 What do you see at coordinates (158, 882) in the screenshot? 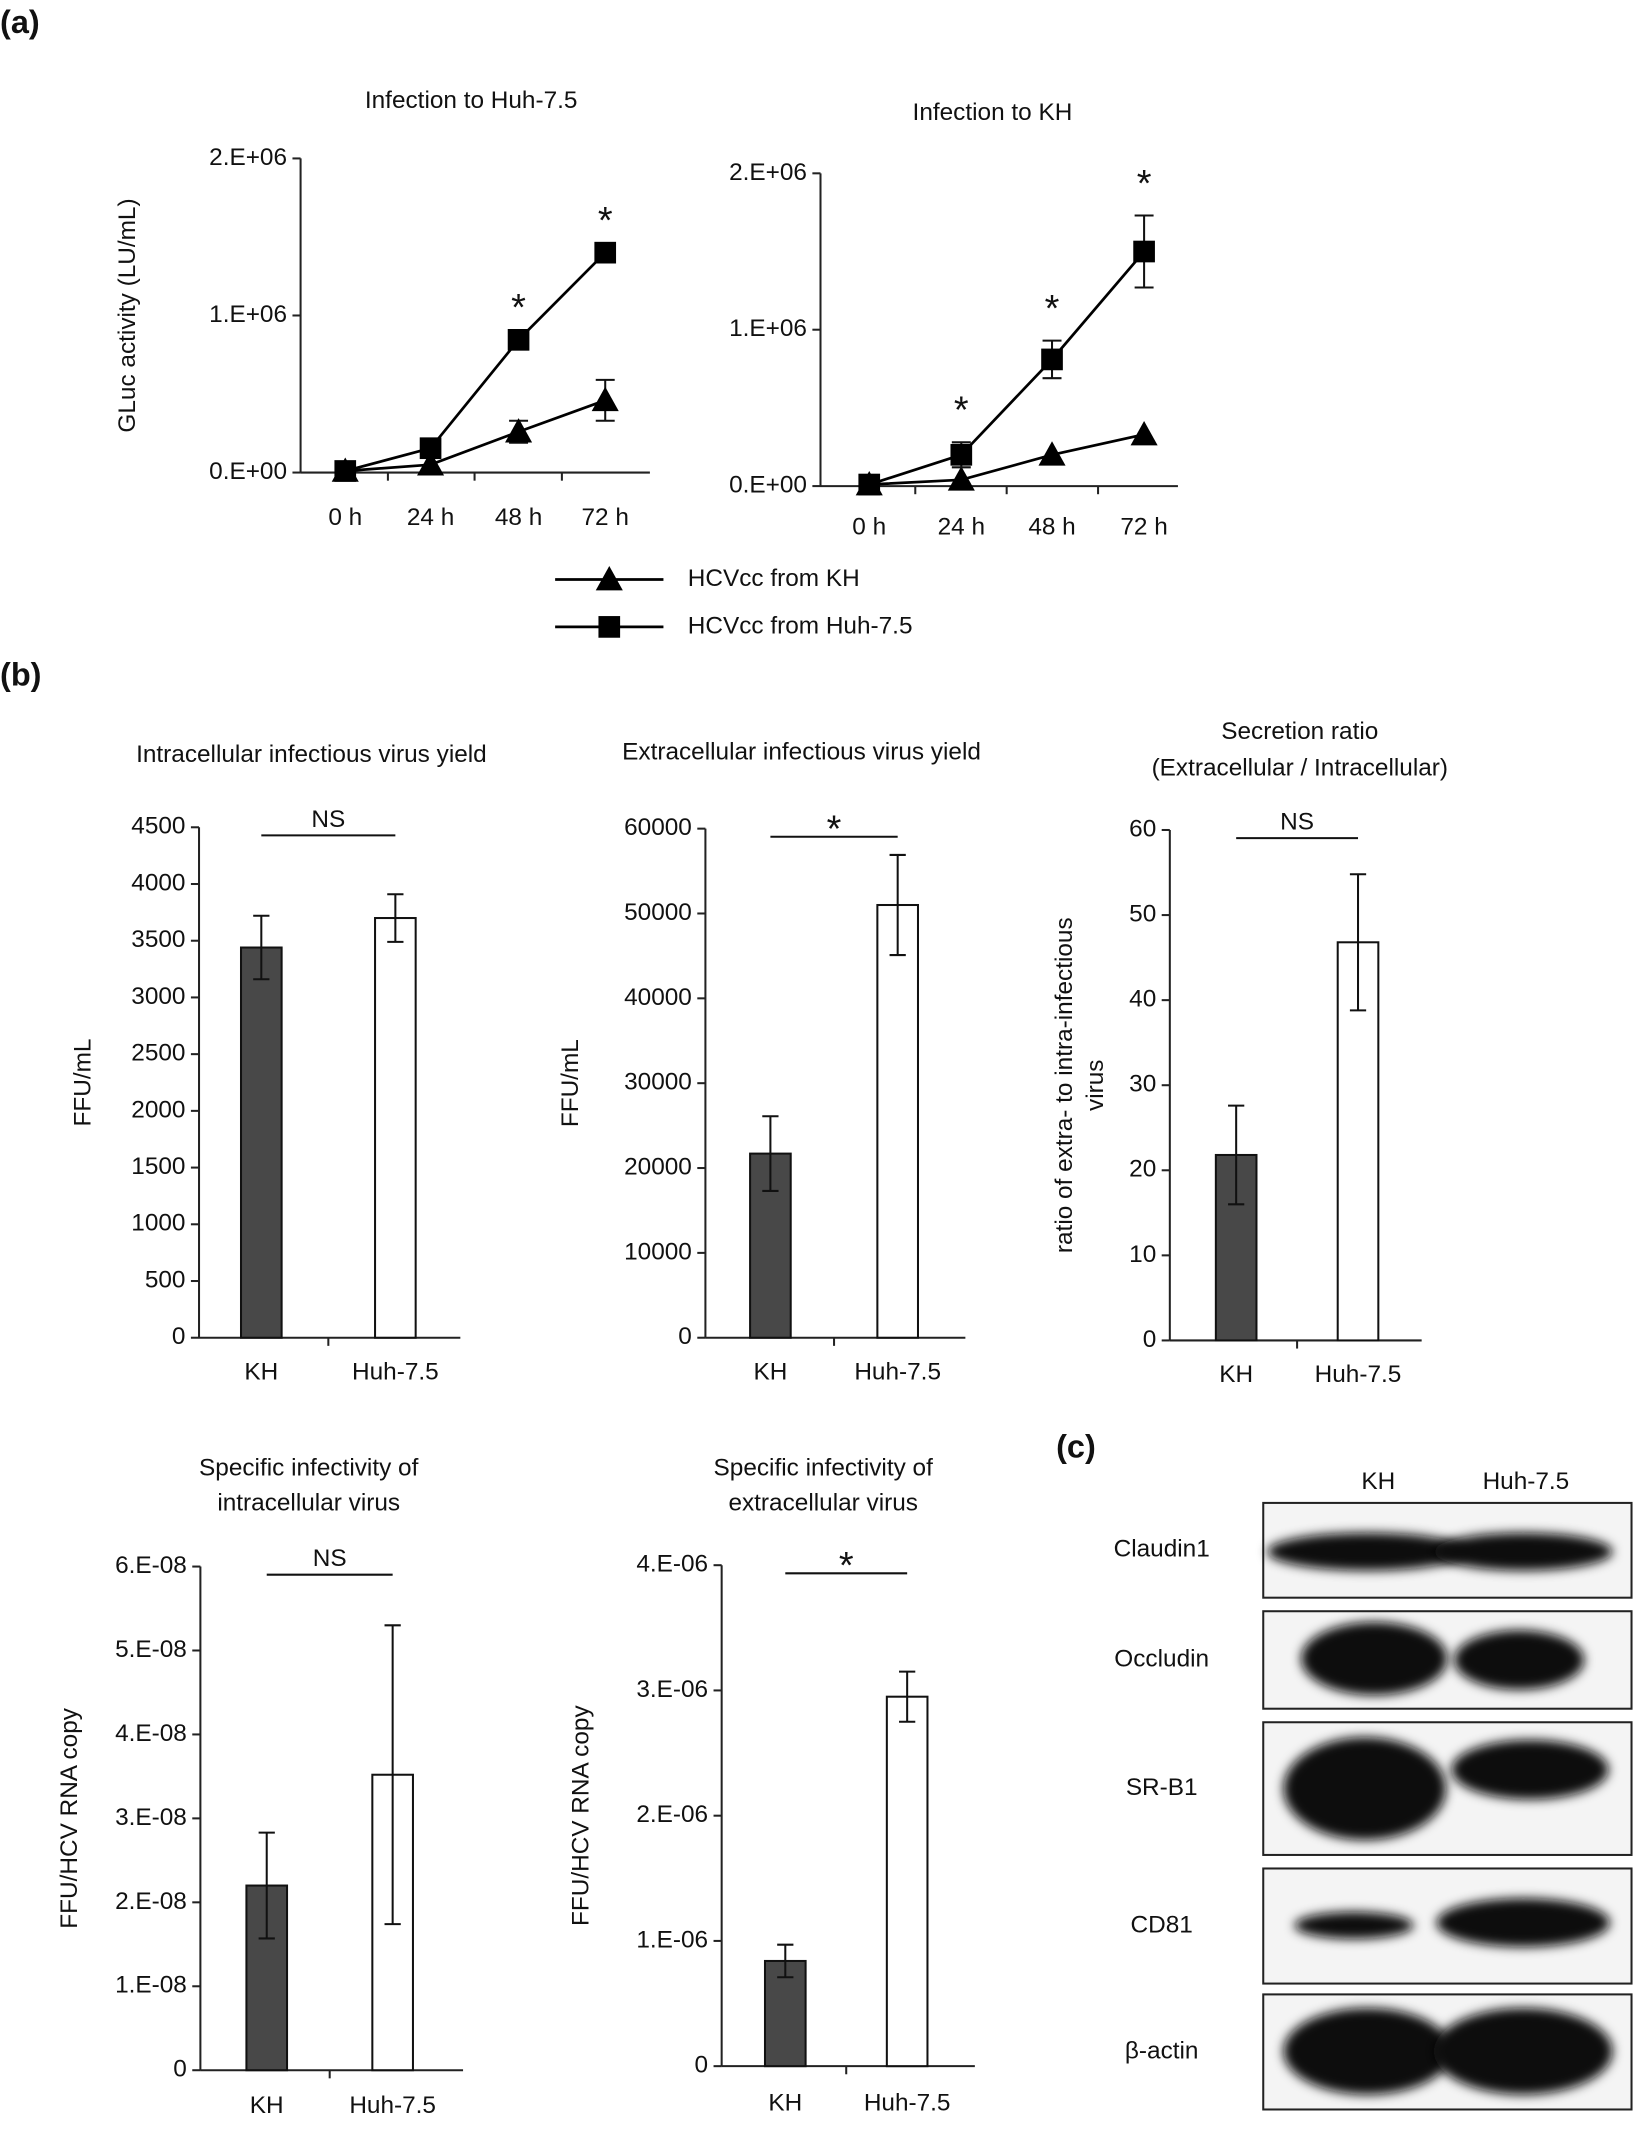
I see `y-tick-label: 4000` at bounding box center [158, 882].